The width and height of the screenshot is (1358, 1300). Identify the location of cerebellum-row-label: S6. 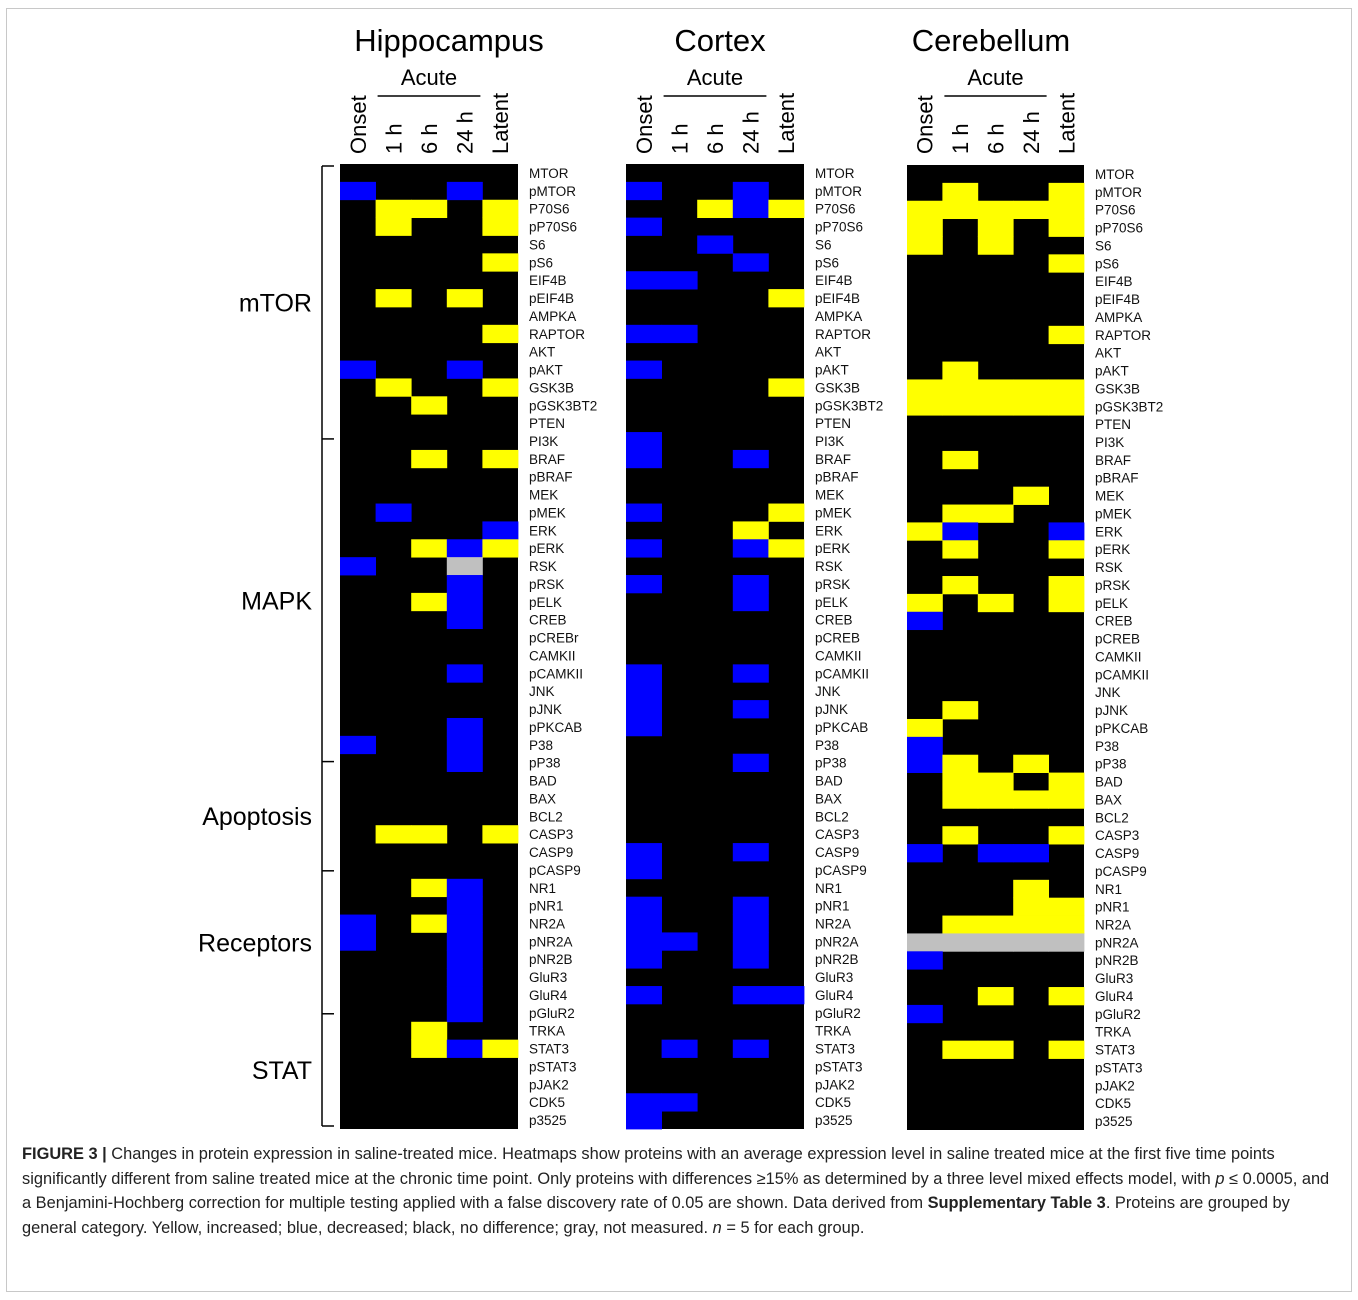
(1103, 245).